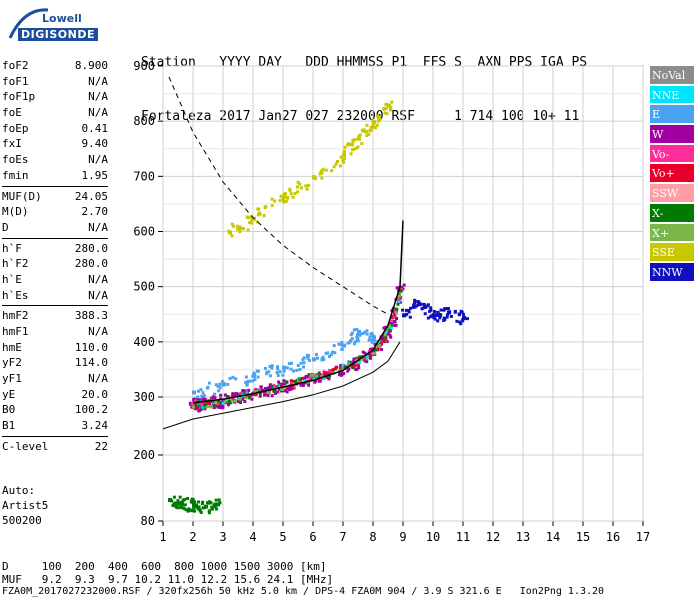 The image size is (700, 600). Describe the element at coordinates (672, 272) in the screenshot. I see `legend-item: NNW` at that location.